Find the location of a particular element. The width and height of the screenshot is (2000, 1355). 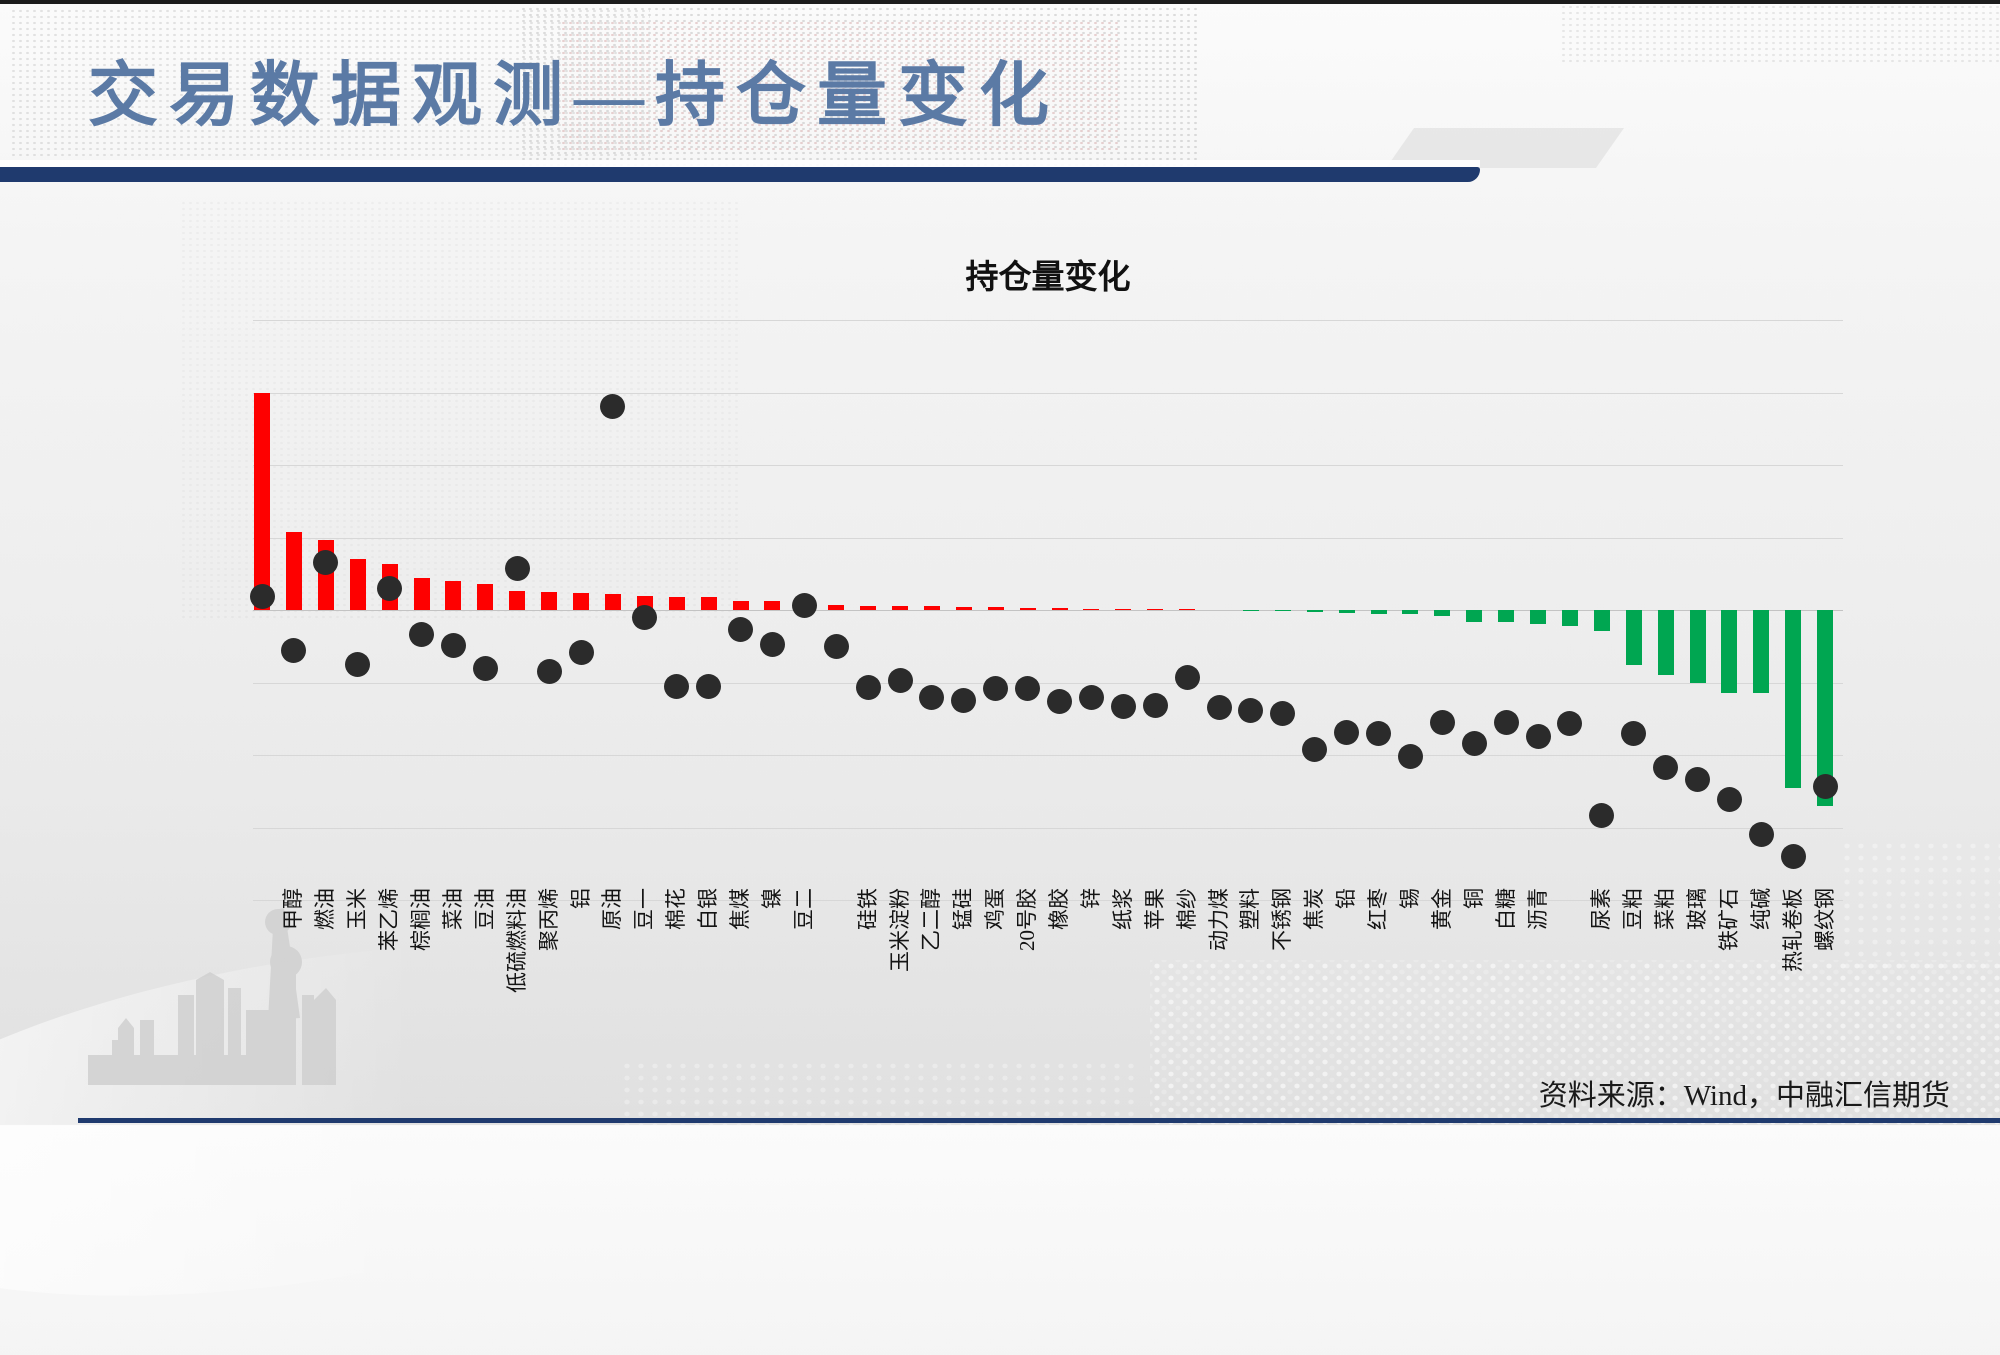

bar-乙二醇 is located at coordinates (931, 608).